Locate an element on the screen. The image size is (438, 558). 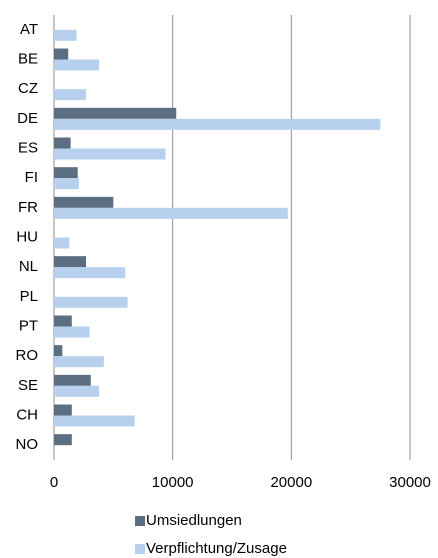
y-tick-label: AT is located at coordinates (29, 29).